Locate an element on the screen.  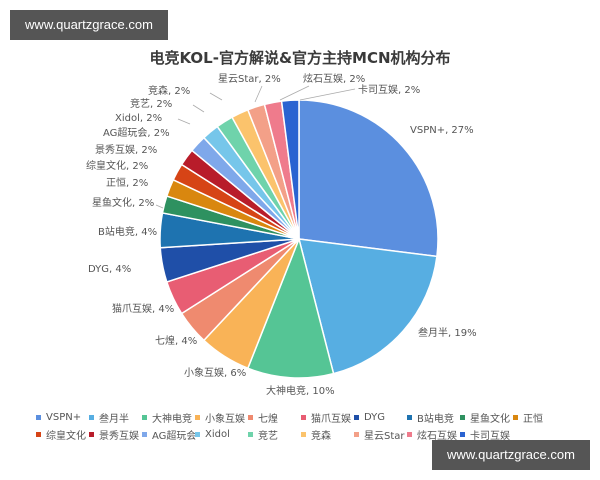
legend-item: 叁月半 is located at coordinates (115, 417).